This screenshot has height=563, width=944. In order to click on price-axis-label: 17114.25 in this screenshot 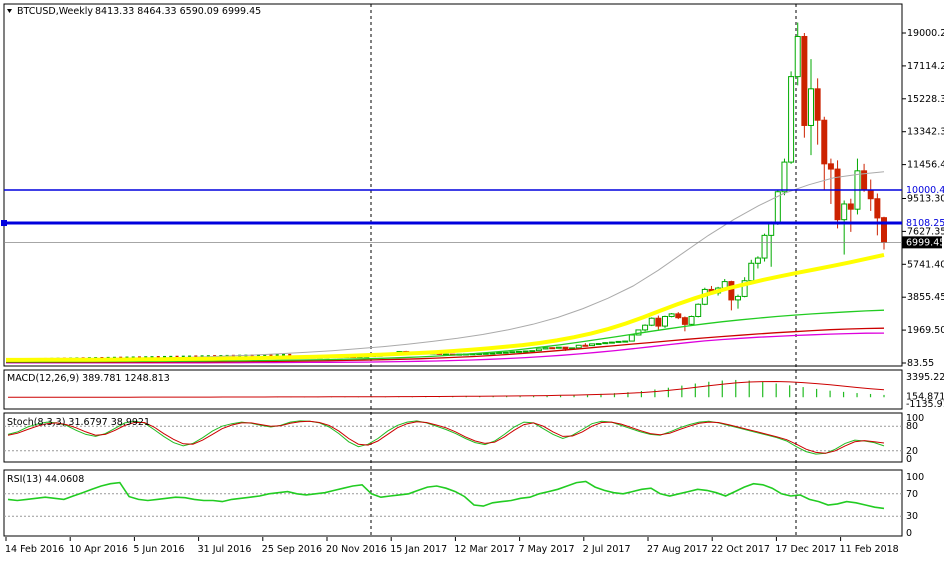, I will do `click(925, 66)`.